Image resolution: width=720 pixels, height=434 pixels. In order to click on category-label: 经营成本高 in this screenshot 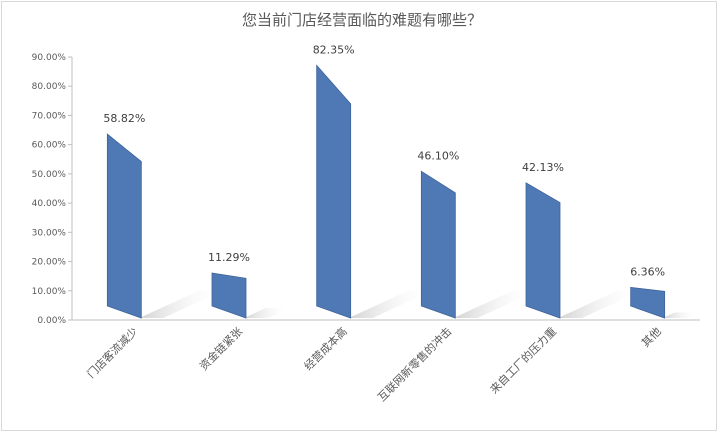, I will do `click(325, 348)`.